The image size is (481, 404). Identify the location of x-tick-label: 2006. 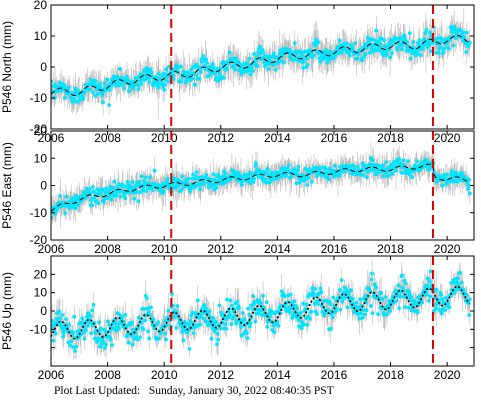
(51, 249).